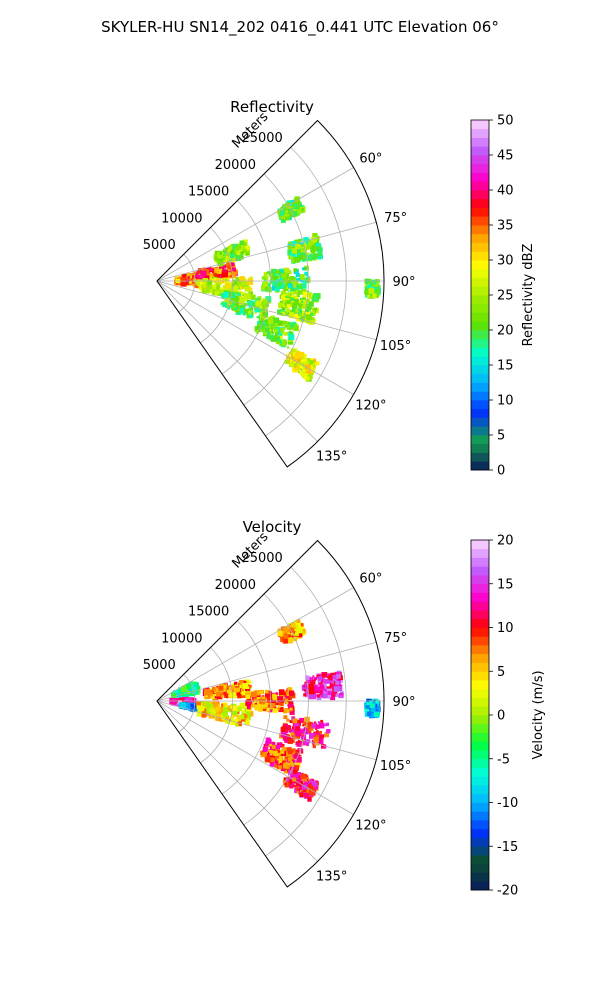 The height and width of the screenshot is (1000, 600). What do you see at coordinates (395, 346) in the screenshot?
I see `azimuth-tick-label: 105°` at bounding box center [395, 346].